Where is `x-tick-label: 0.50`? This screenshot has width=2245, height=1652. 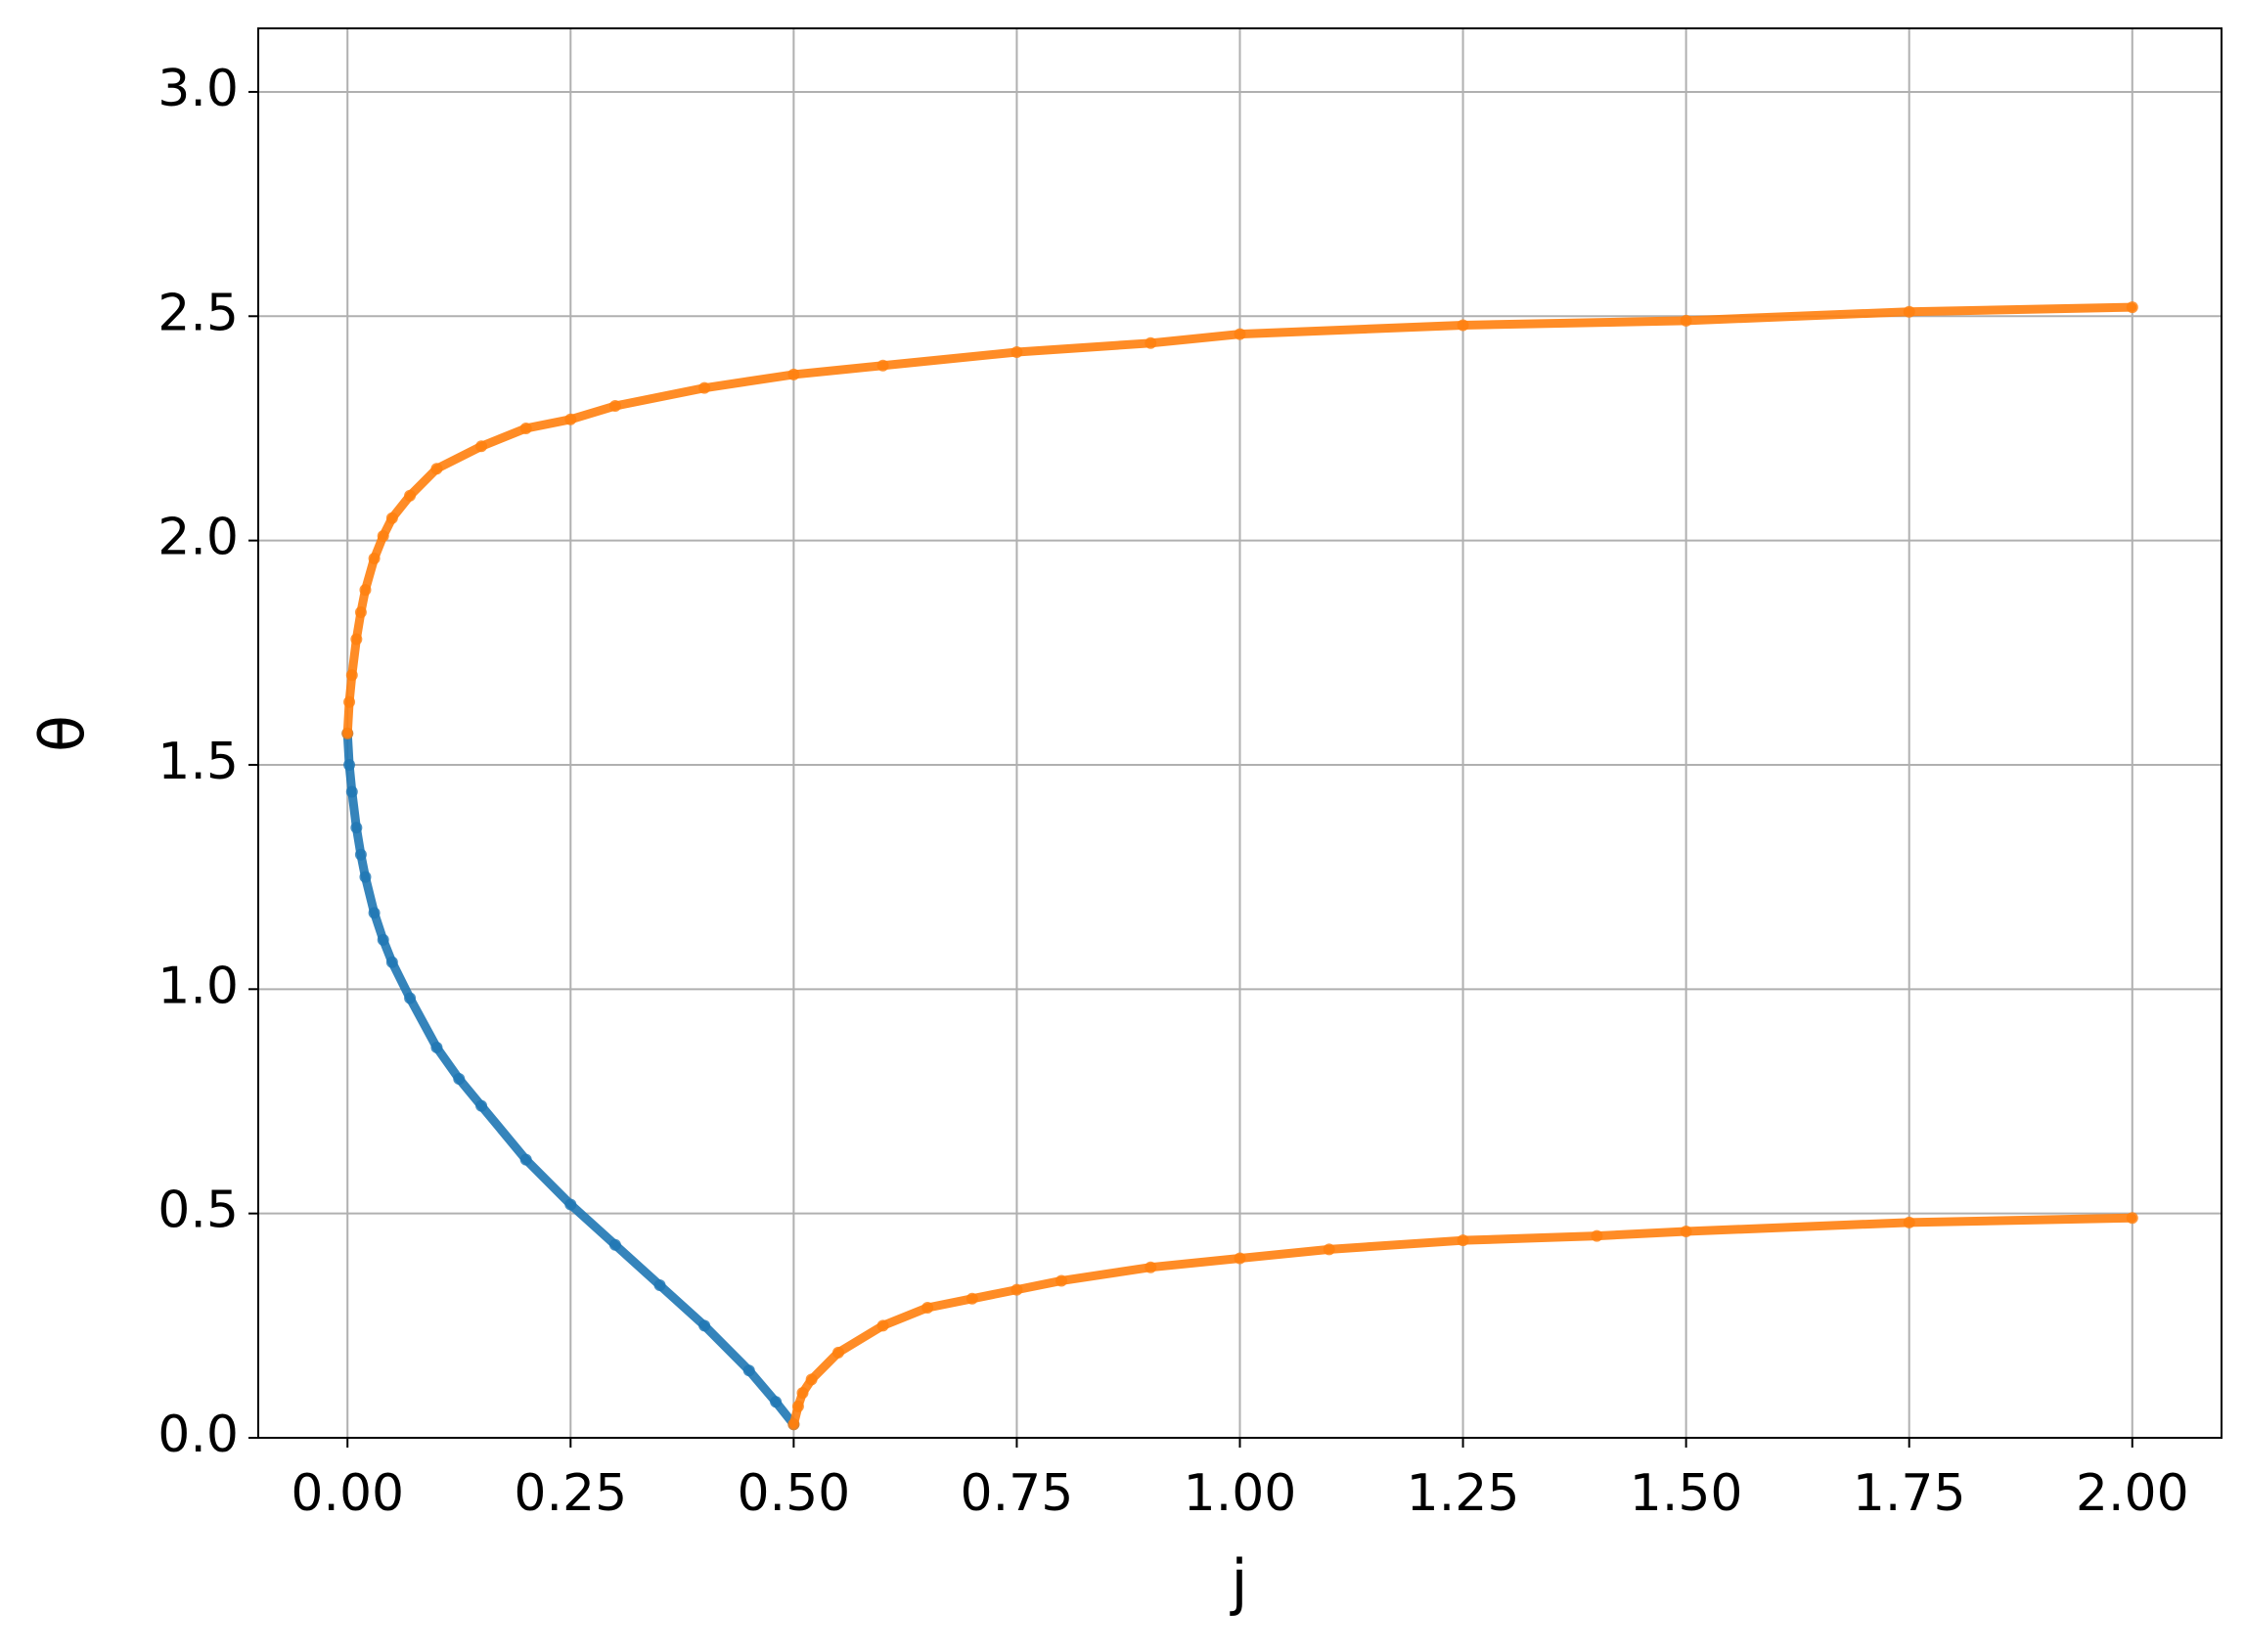 x-tick-label: 0.50 is located at coordinates (793, 1494).